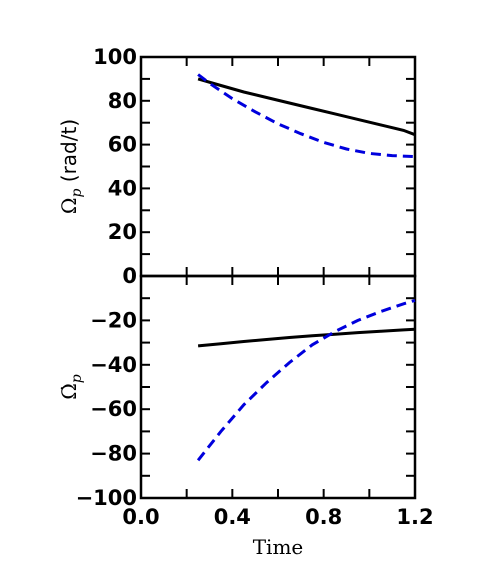 The width and height of the screenshot is (485, 581). What do you see at coordinates (414, 517) in the screenshot?
I see `x-tick-label: 1.2` at bounding box center [414, 517].